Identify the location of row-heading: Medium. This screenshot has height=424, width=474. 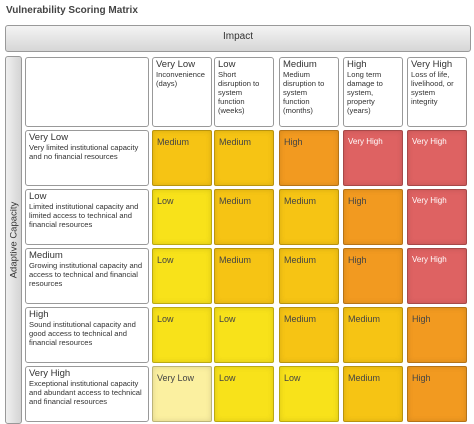
(46, 255).